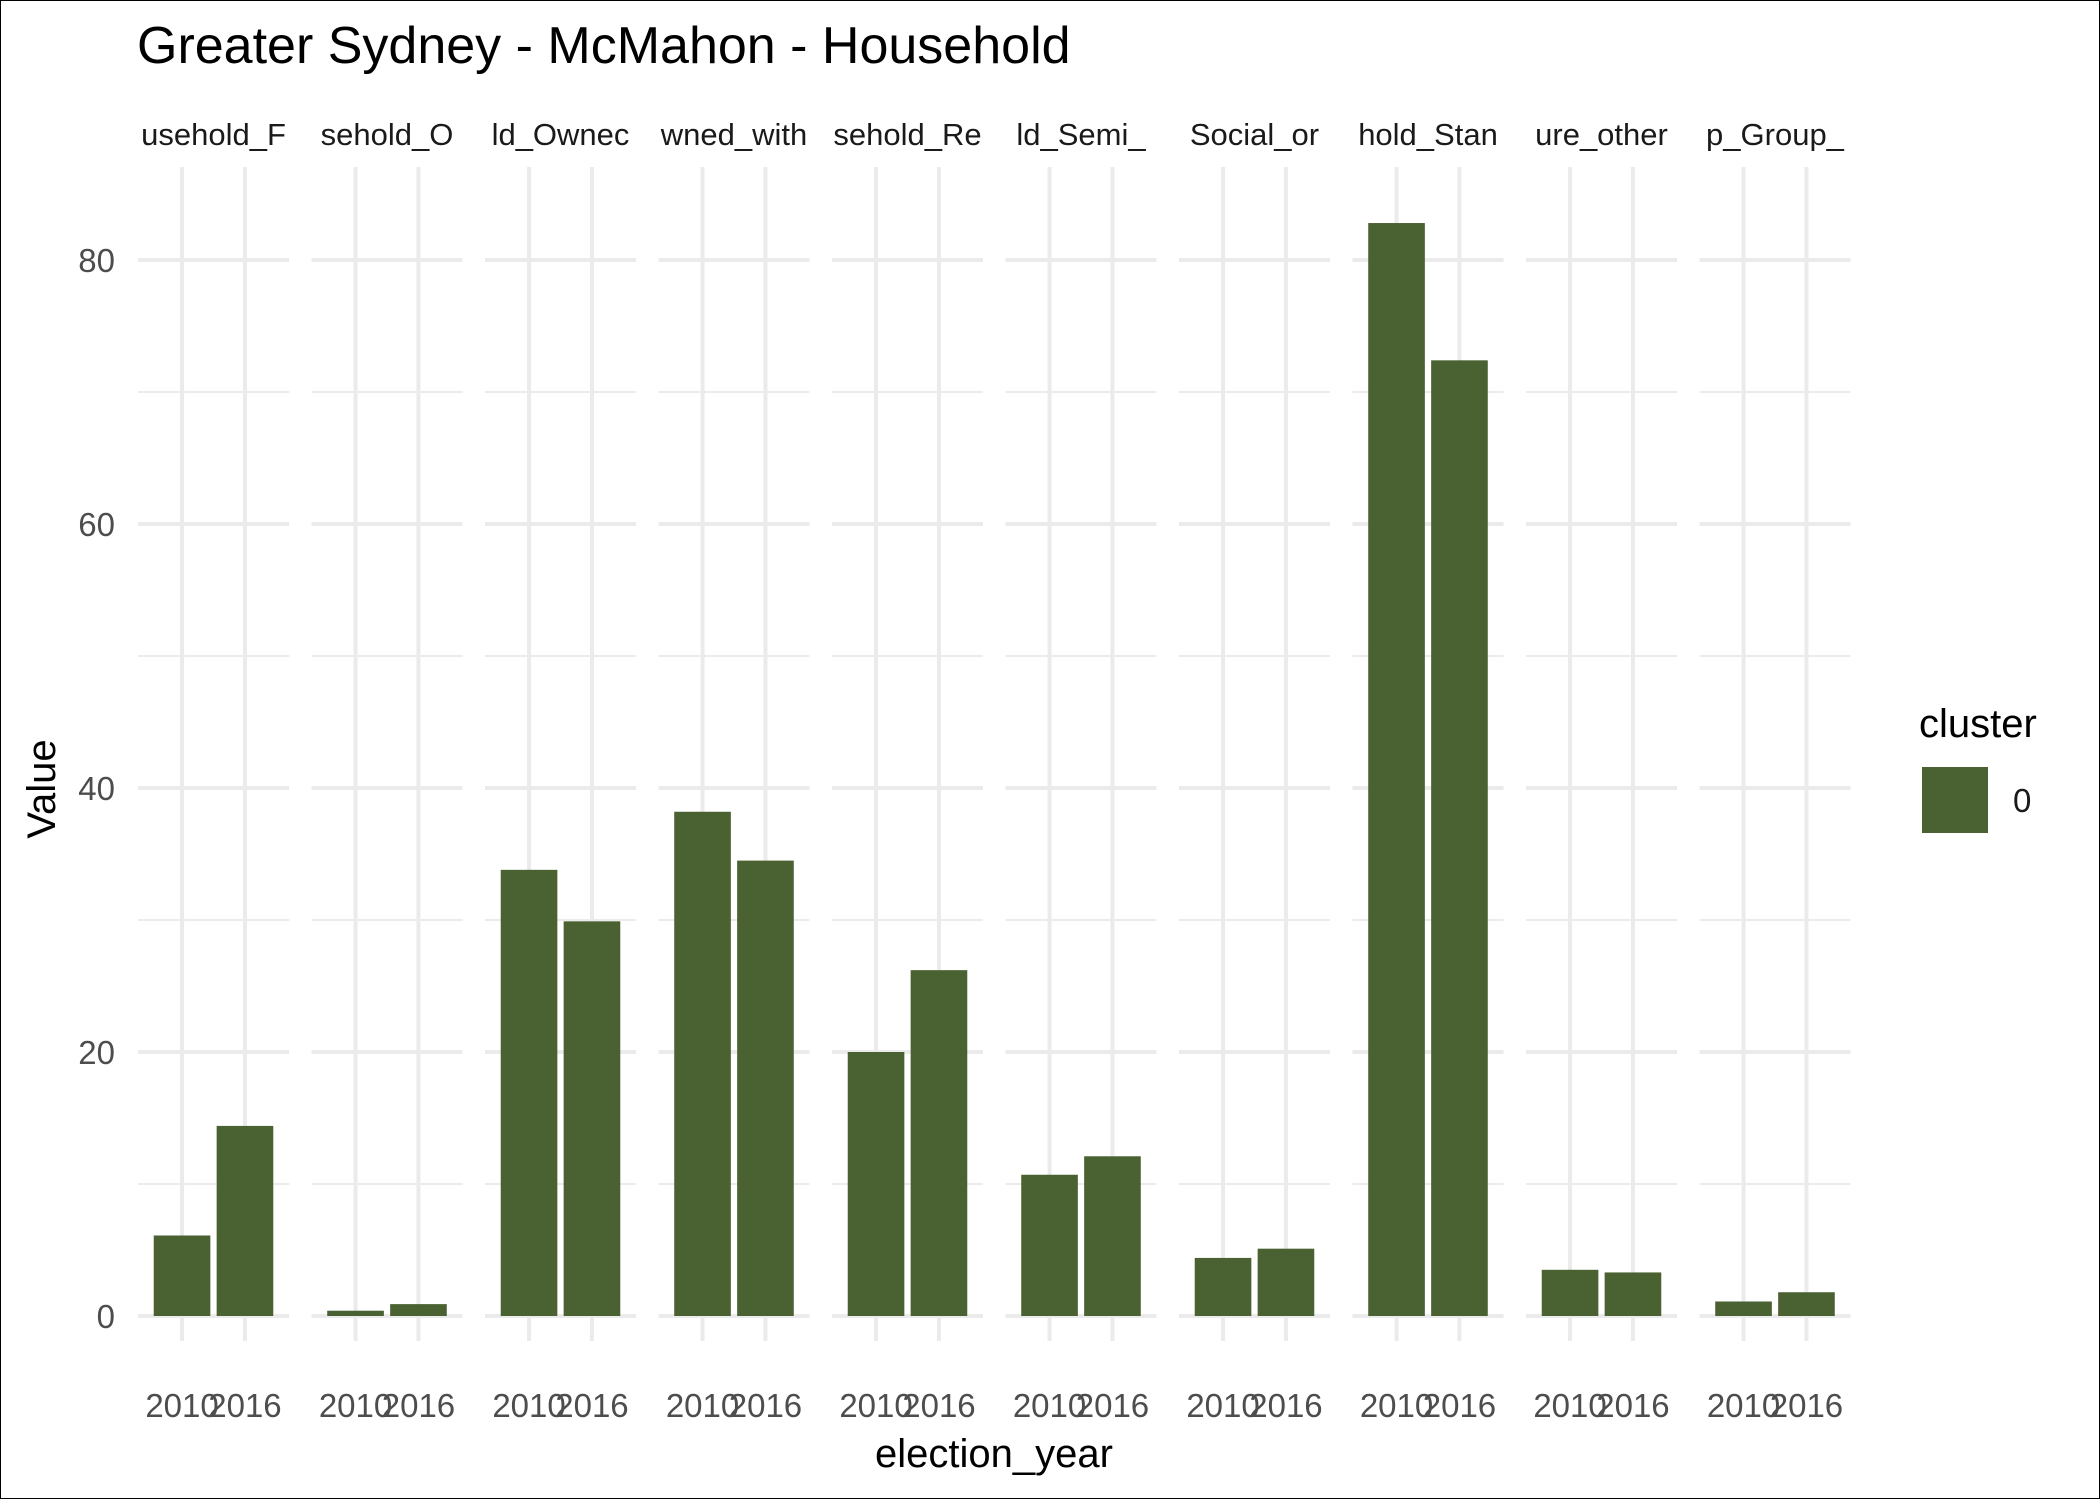 This screenshot has width=2100, height=1499. What do you see at coordinates (1601, 134) in the screenshot?
I see `facet-strip-label: ure_other` at bounding box center [1601, 134].